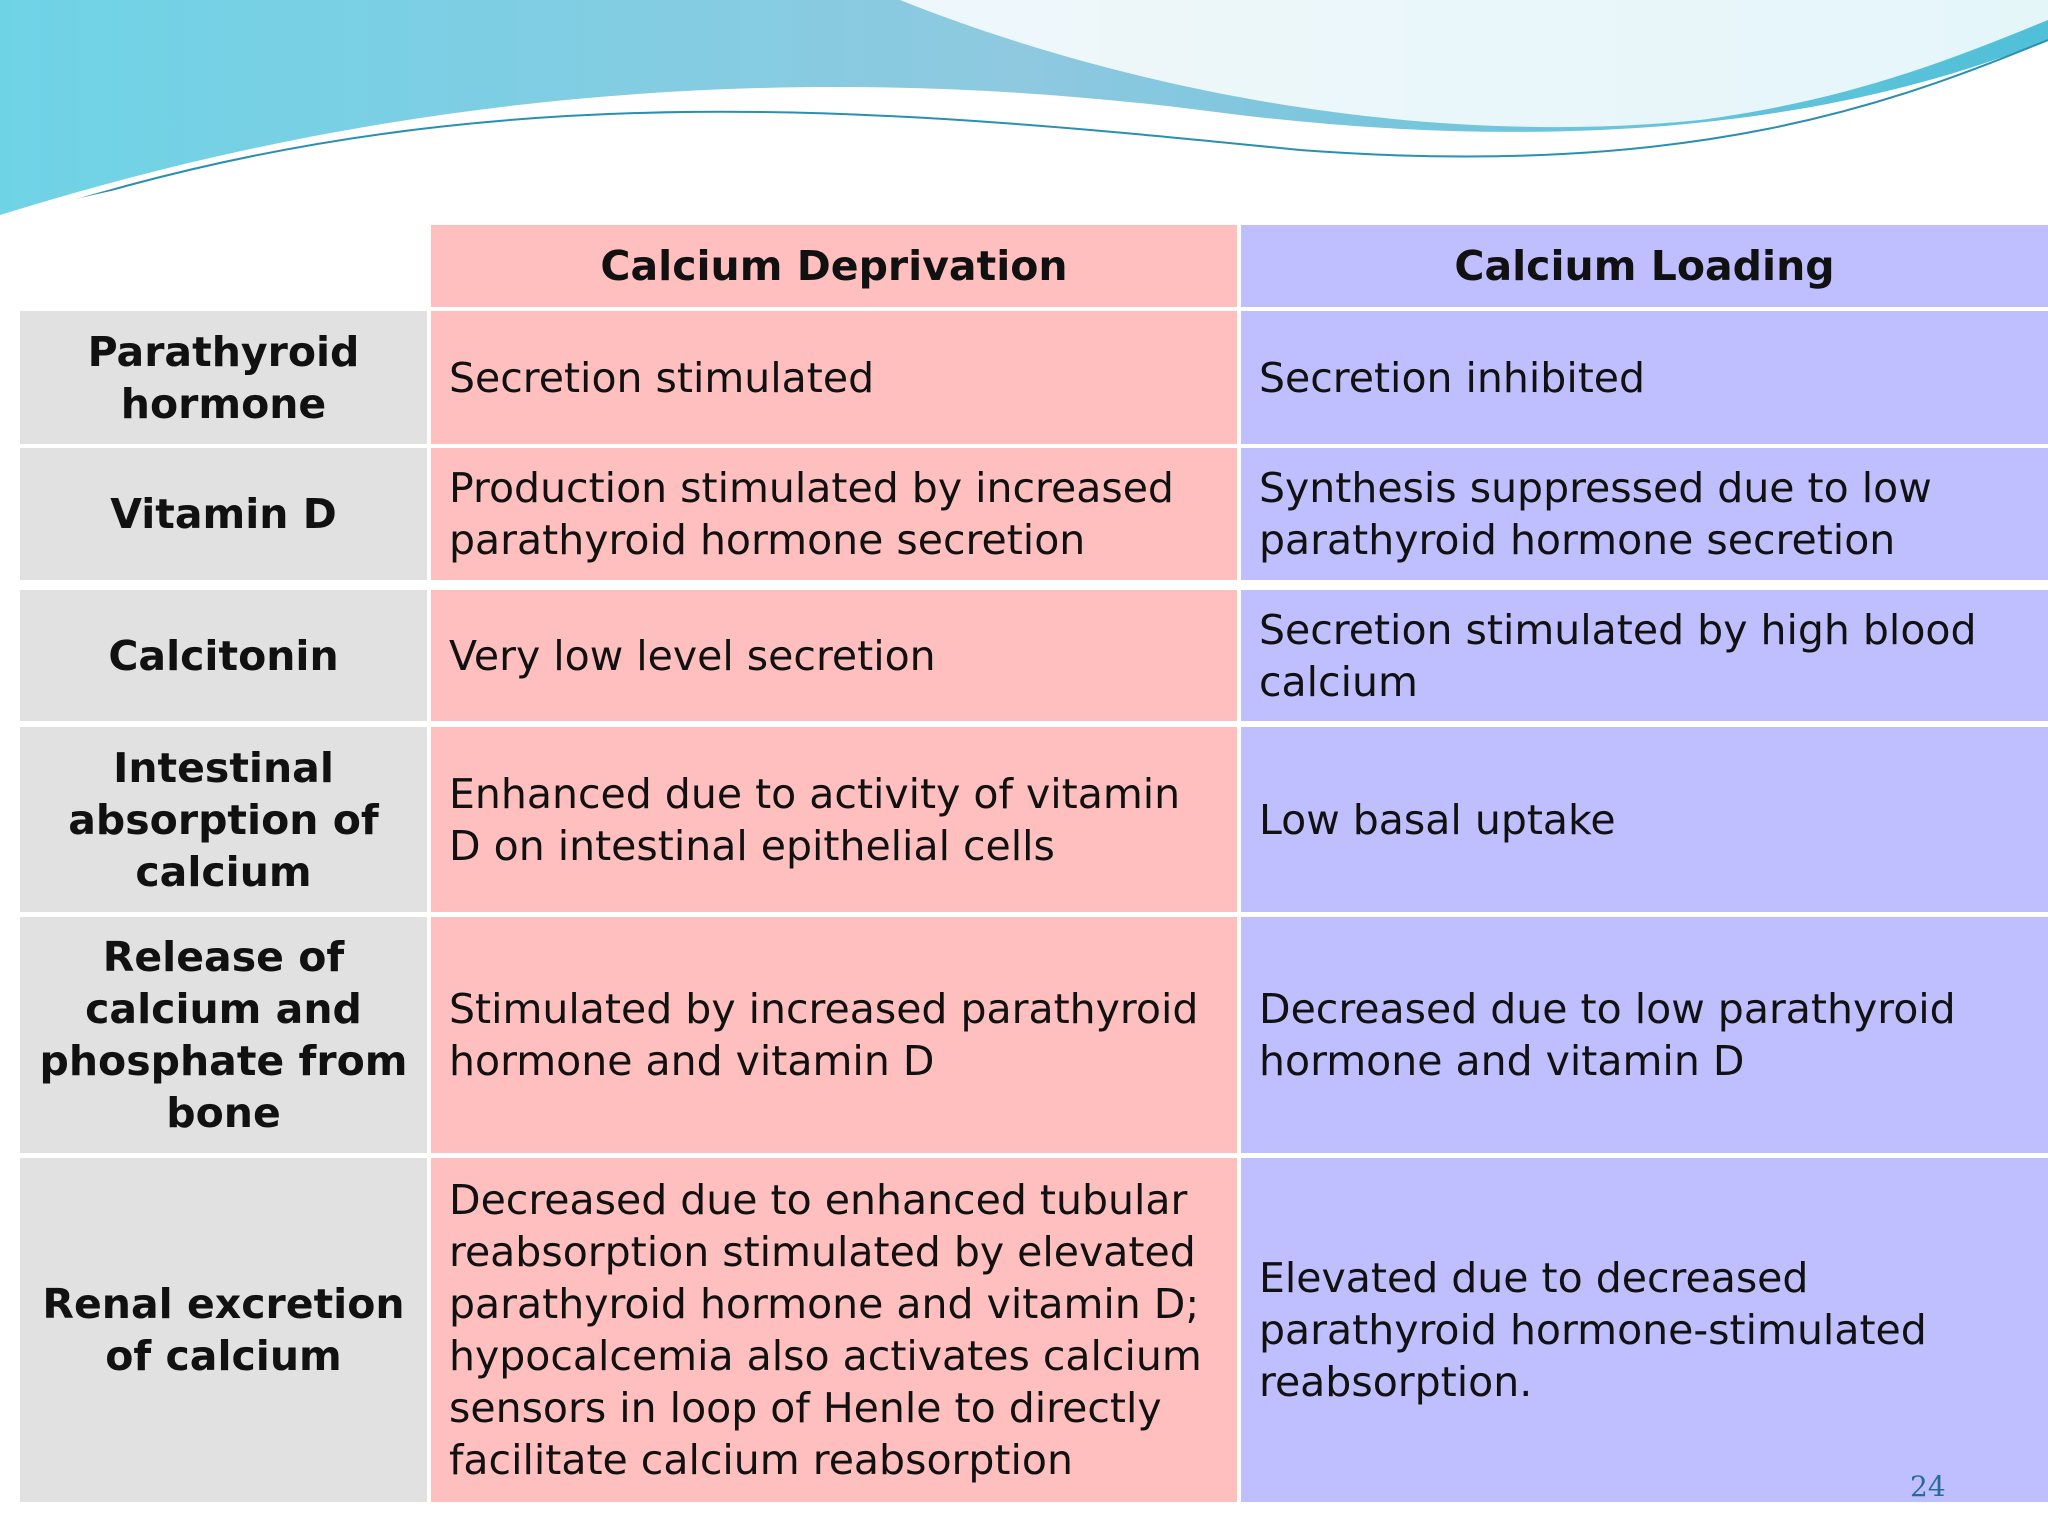 The image size is (2048, 1536). Describe the element at coordinates (834, 377) in the screenshot. I see `table-cell: Secretion stimulated` at that location.